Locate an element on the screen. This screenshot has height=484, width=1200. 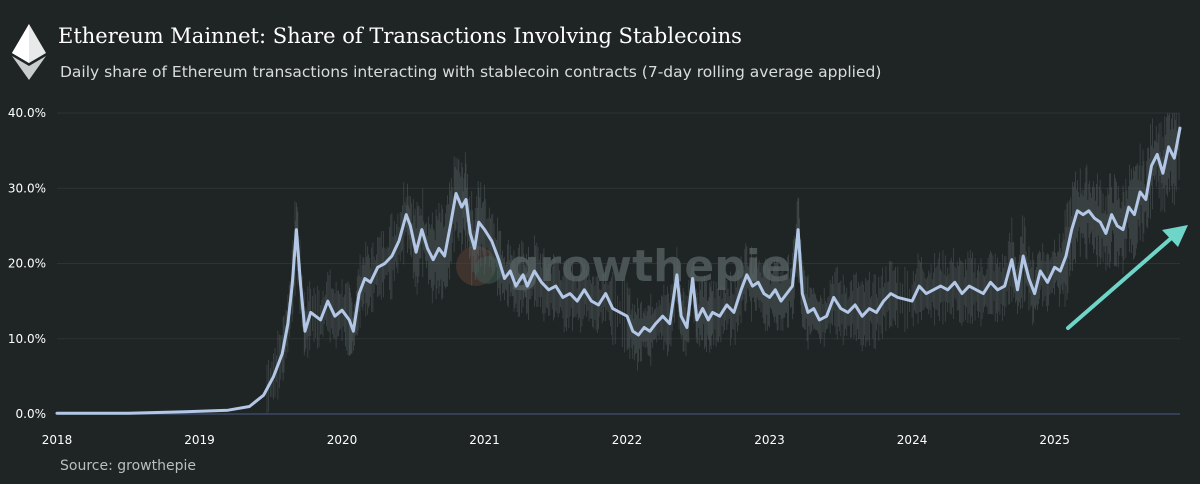
x-tick-label: 2018 is located at coordinates (57, 440).